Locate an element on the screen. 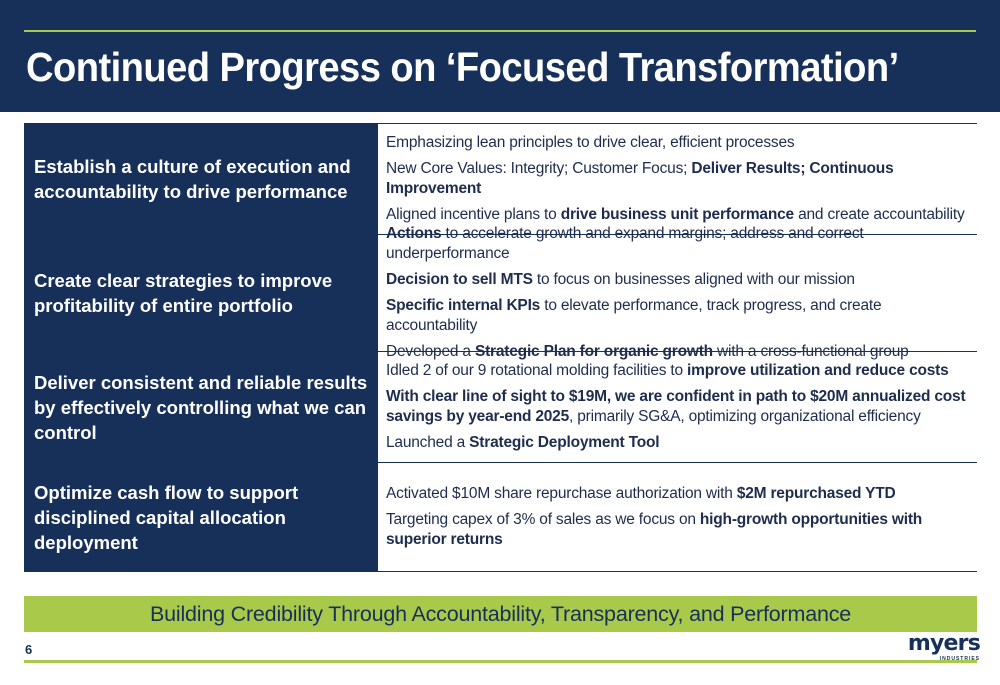  detail-text: Launched a is located at coordinates (428, 442).